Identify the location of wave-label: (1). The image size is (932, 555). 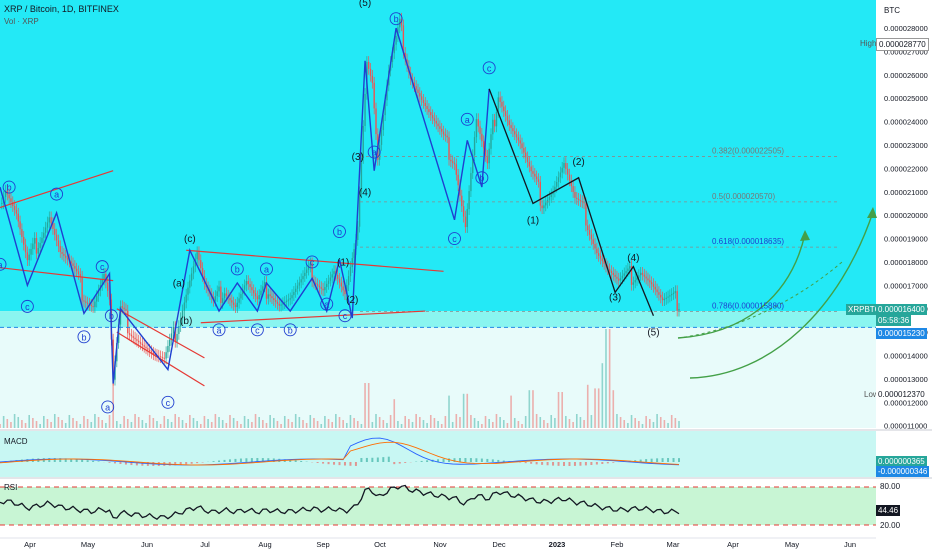
(343, 262).